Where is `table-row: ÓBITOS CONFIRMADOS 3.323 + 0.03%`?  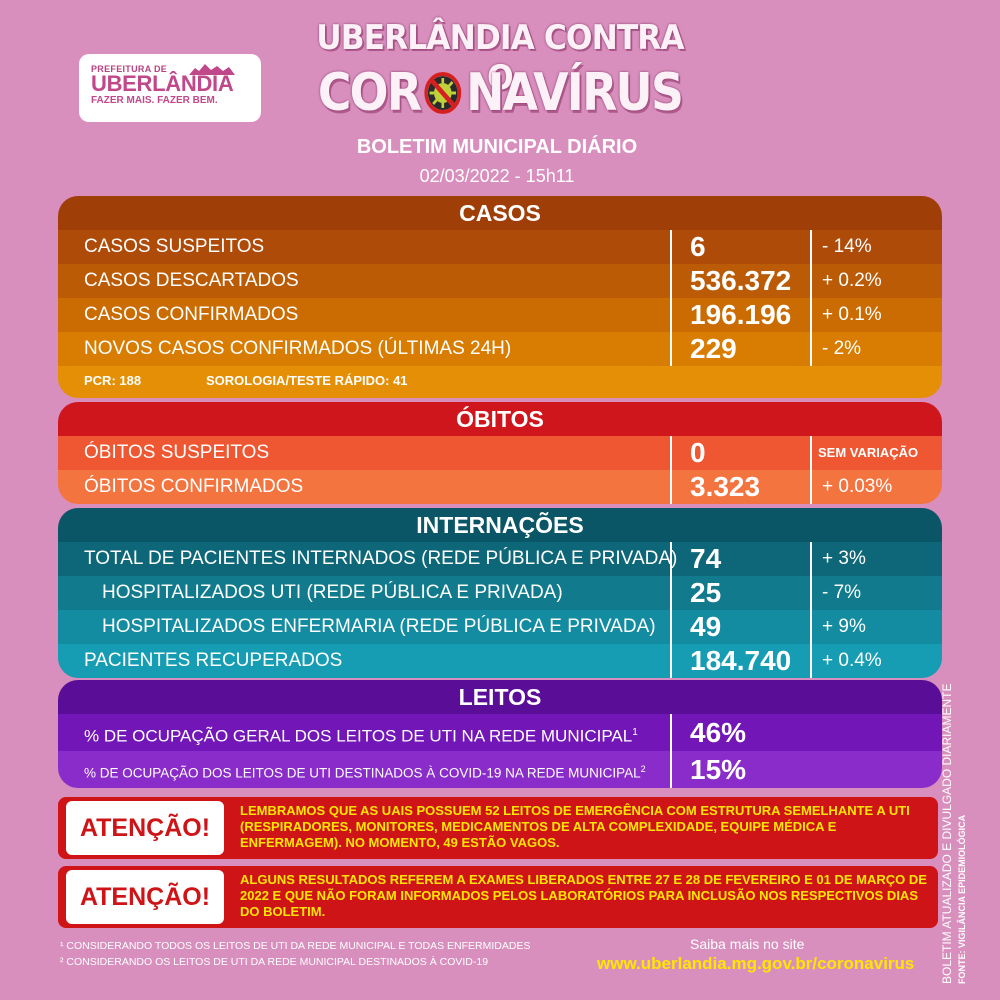
table-row: ÓBITOS CONFIRMADOS 3.323 + 0.03% is located at coordinates (500, 487).